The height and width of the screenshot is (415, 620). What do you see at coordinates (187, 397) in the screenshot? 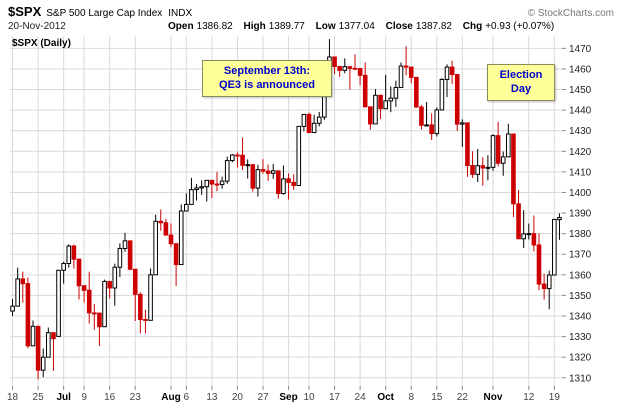
I see `svg-text: 6` at bounding box center [187, 397].